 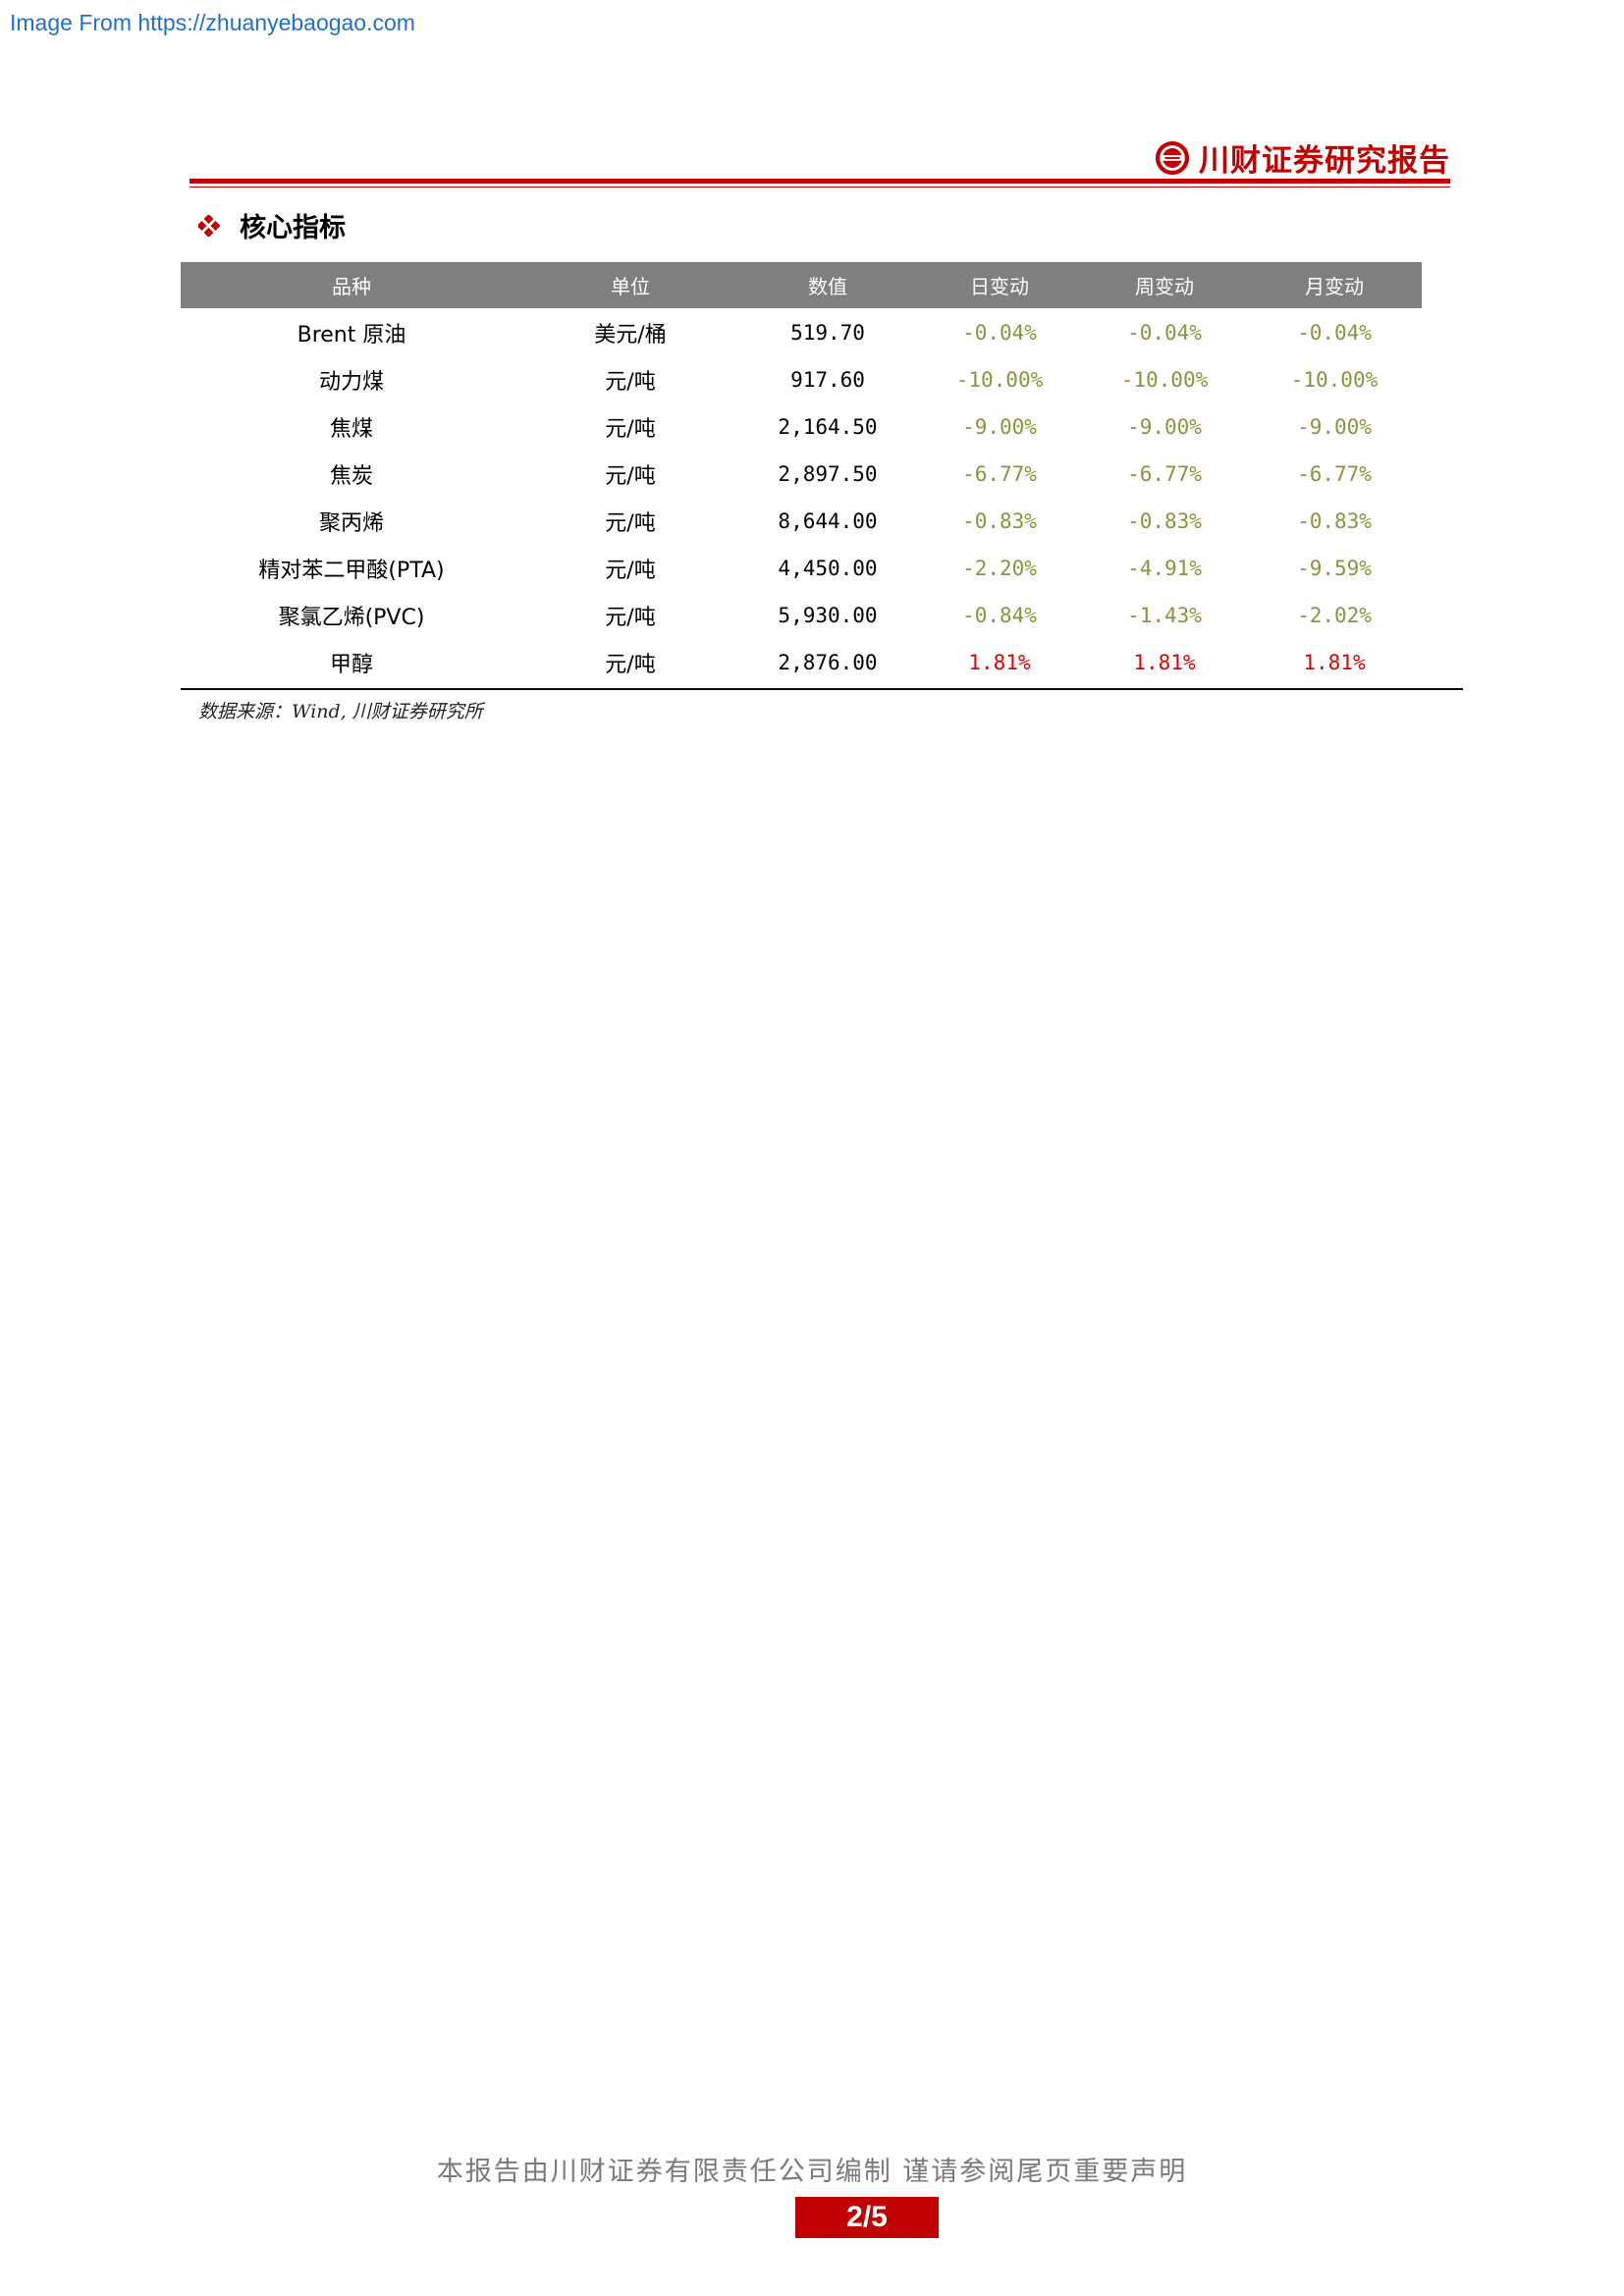 What do you see at coordinates (999, 662) in the screenshot?
I see `cell-day-change: 1.81%` at bounding box center [999, 662].